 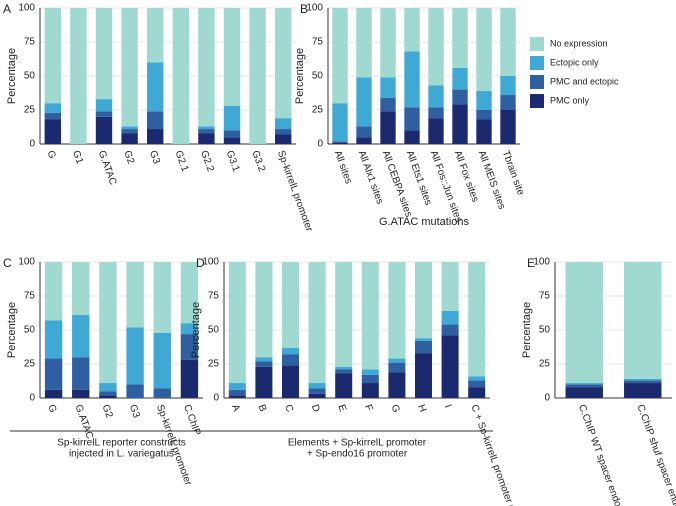 What do you see at coordinates (315, 408) in the screenshot?
I see `x-tick-label: D` at bounding box center [315, 408].